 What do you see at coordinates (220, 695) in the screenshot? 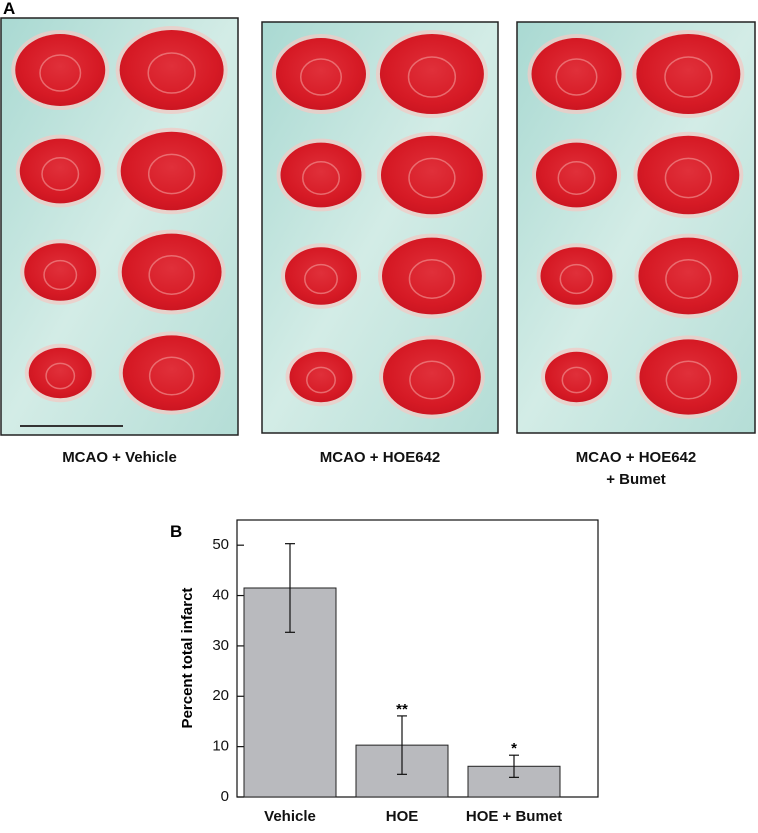
I see `y-tick-label: 20` at bounding box center [220, 695].